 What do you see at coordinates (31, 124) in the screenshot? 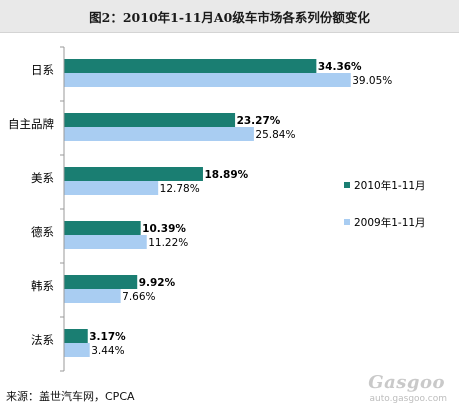
I see `category-label: 自主品牌` at bounding box center [31, 124].